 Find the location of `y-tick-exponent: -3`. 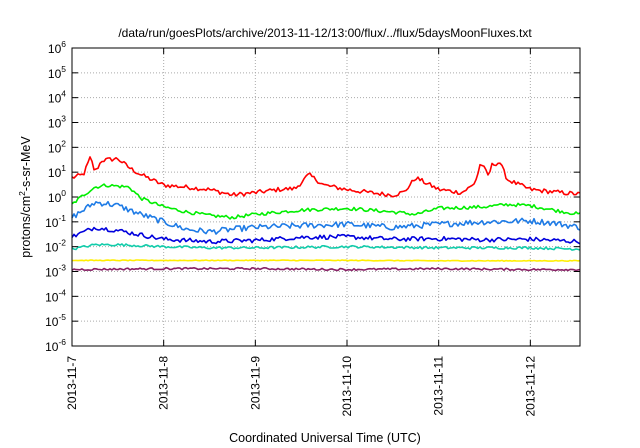

y-tick-exponent: -3 is located at coordinates (62, 268).